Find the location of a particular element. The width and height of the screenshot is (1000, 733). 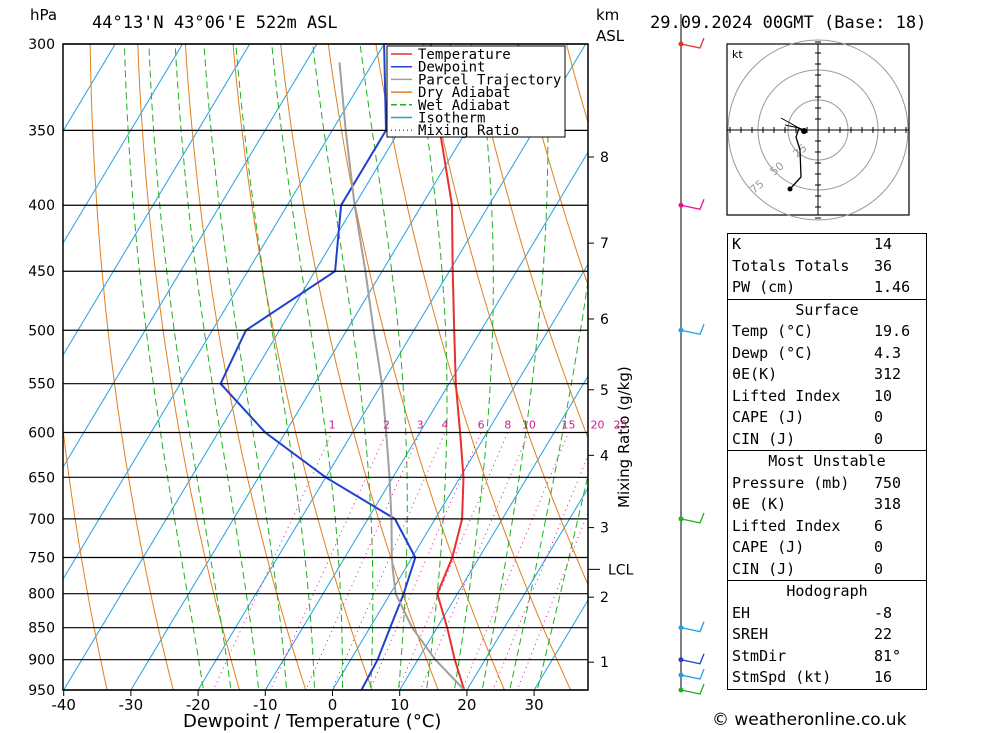

hodograph-start-dot is located at coordinates (790, 189).